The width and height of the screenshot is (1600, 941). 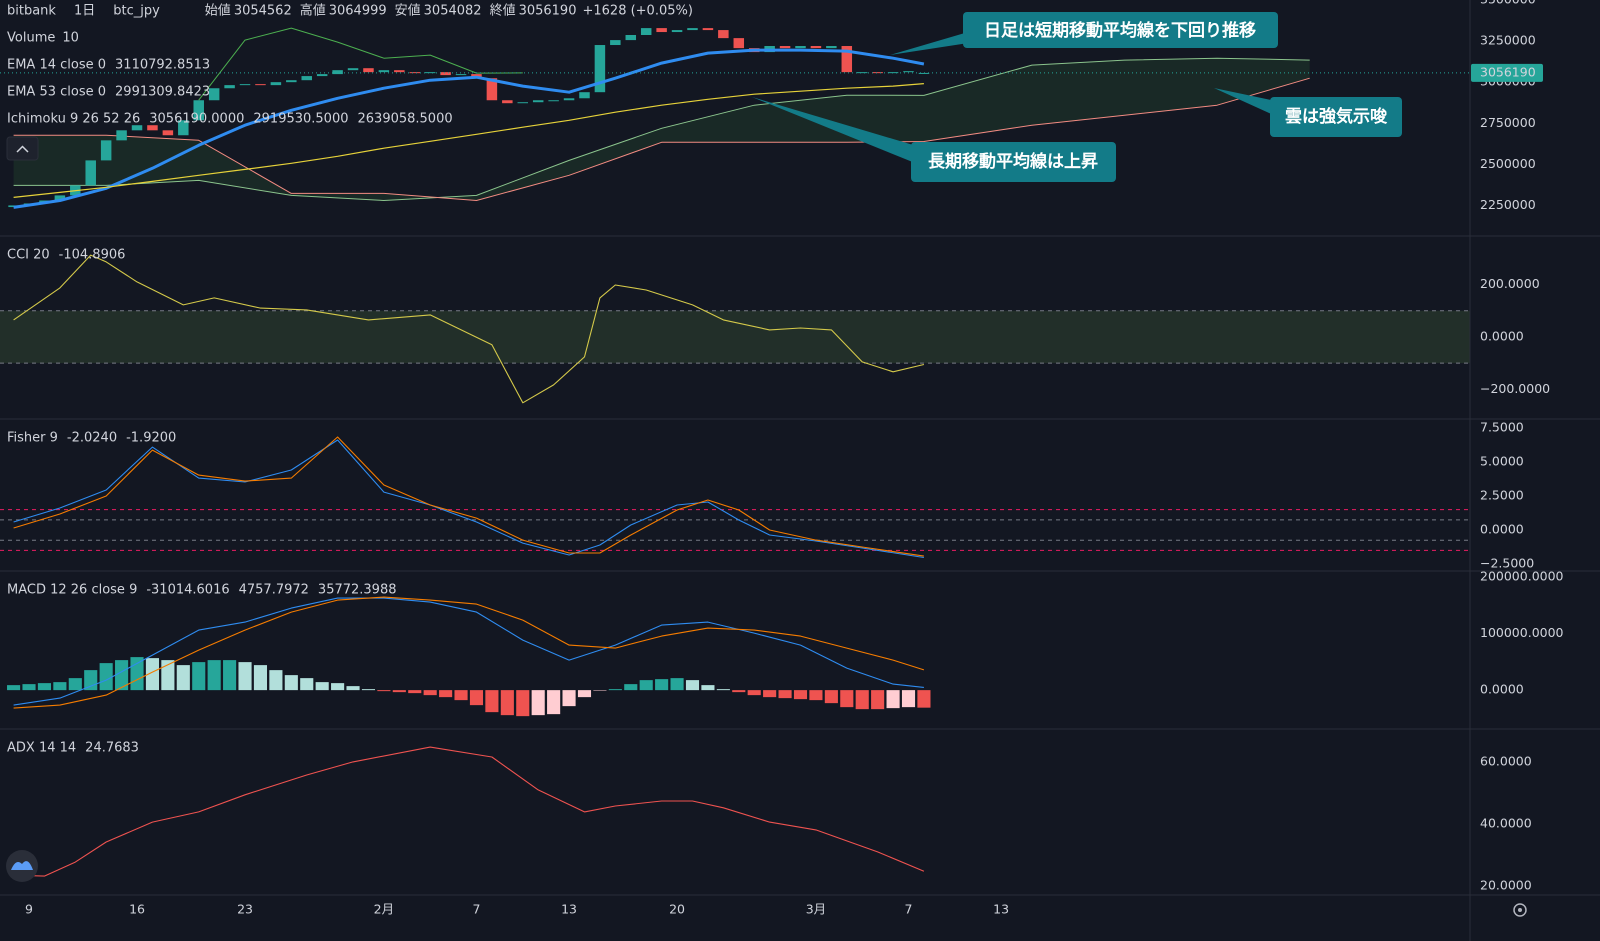 I want to click on legend-text: 4757.7972, so click(x=274, y=590).